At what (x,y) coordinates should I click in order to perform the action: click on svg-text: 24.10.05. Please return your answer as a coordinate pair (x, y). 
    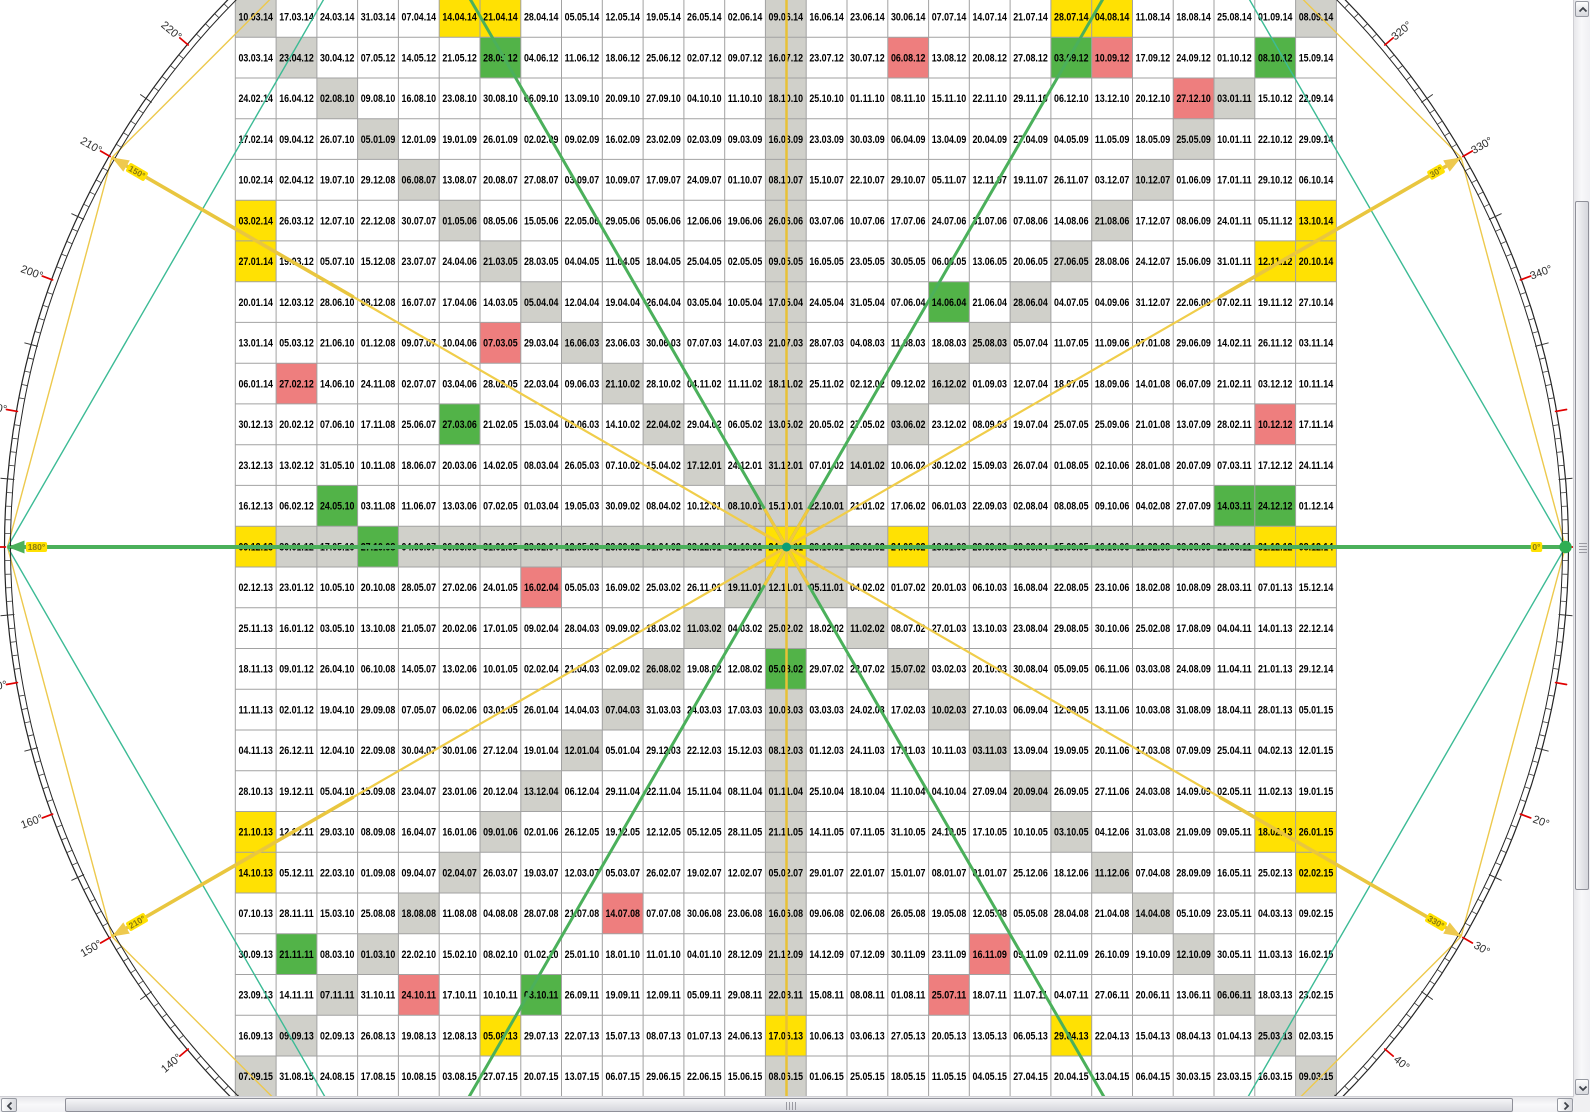
    Looking at the image, I should click on (949, 833).